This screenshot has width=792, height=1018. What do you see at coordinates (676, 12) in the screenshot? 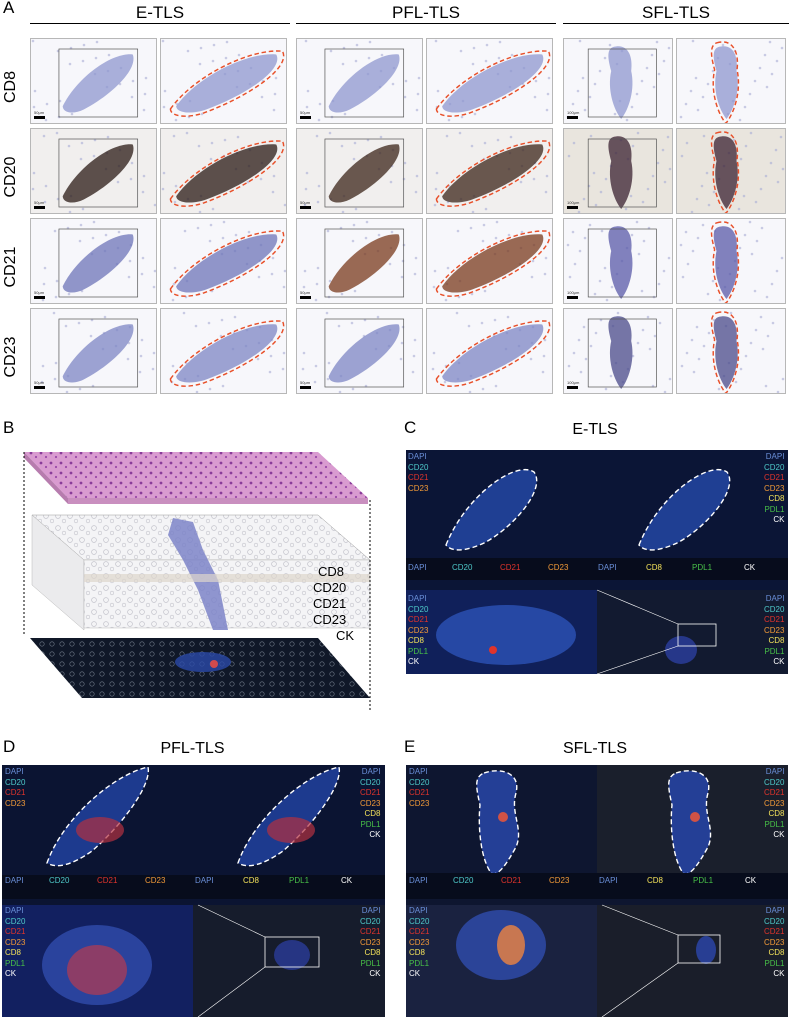
I see `col-header-sfltls: SFL-TLS` at bounding box center [676, 12].